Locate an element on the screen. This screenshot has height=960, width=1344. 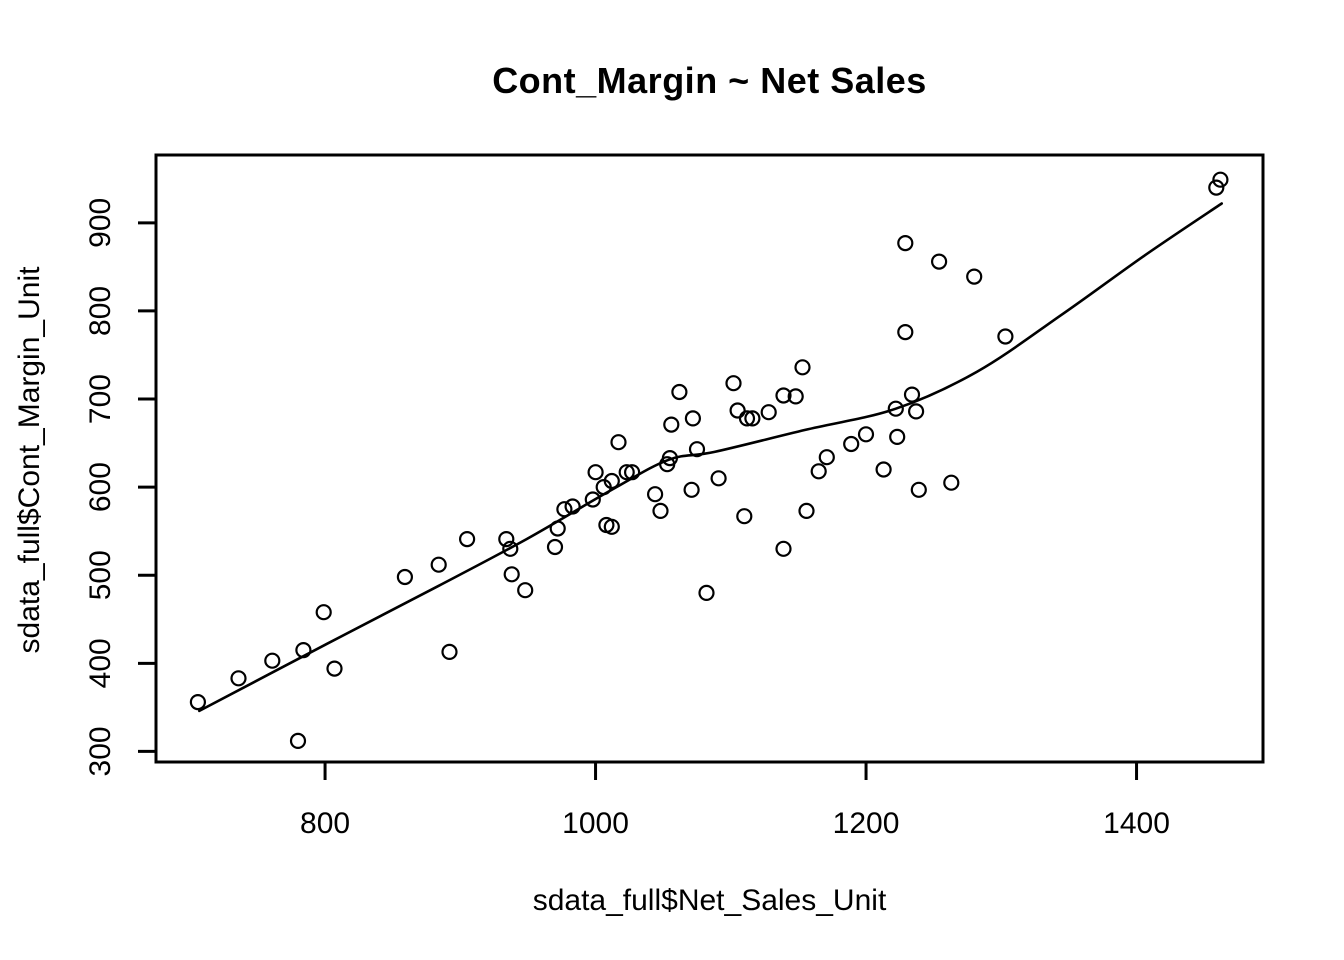
chart-title: Cont_Margin ~ Net Sales is located at coordinates (709, 80).